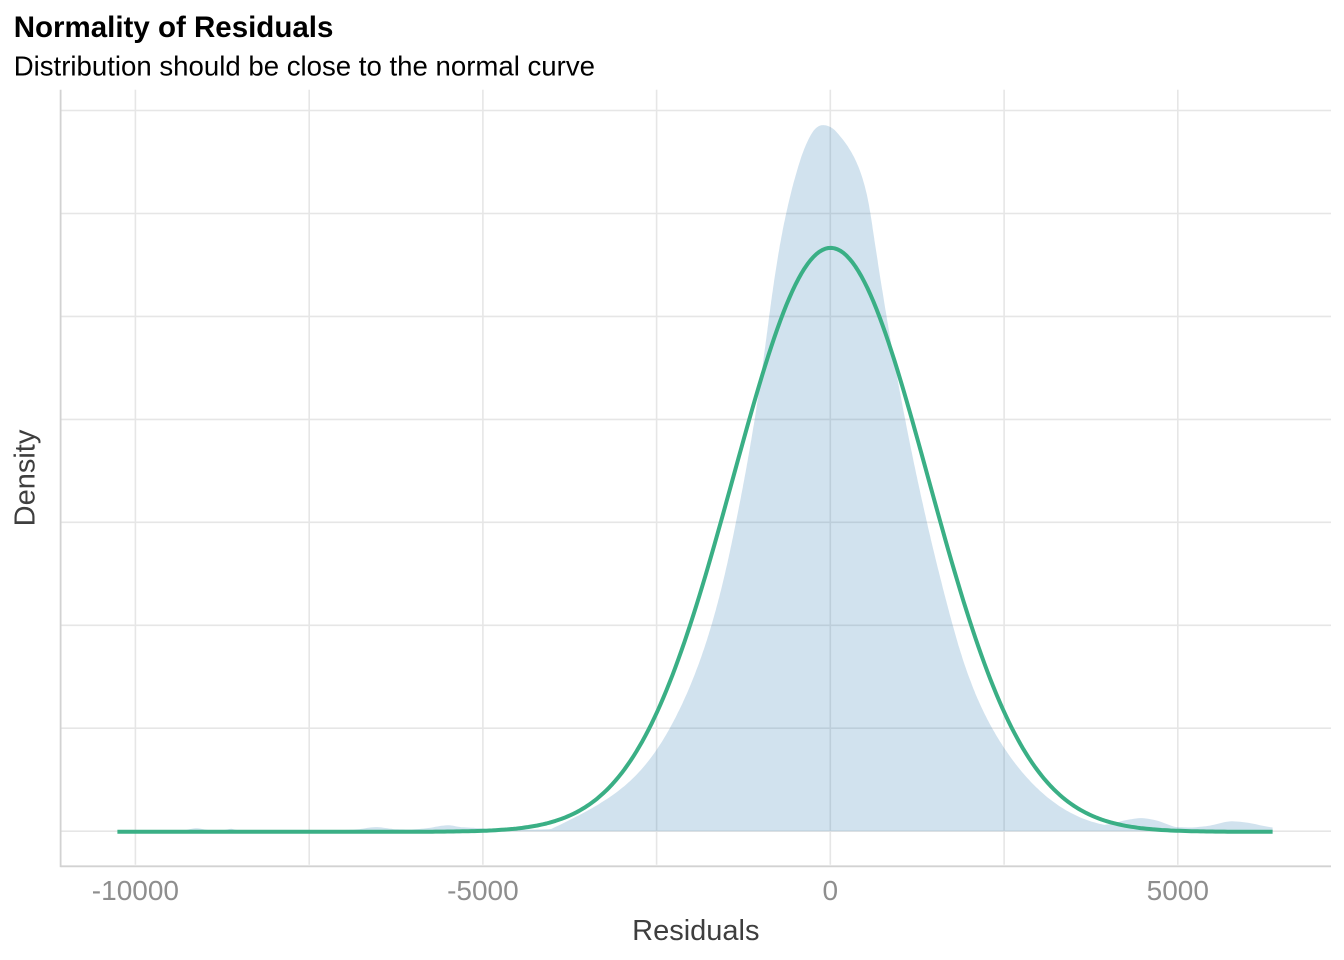  I want to click on svg-text: -10000, so click(135, 890).